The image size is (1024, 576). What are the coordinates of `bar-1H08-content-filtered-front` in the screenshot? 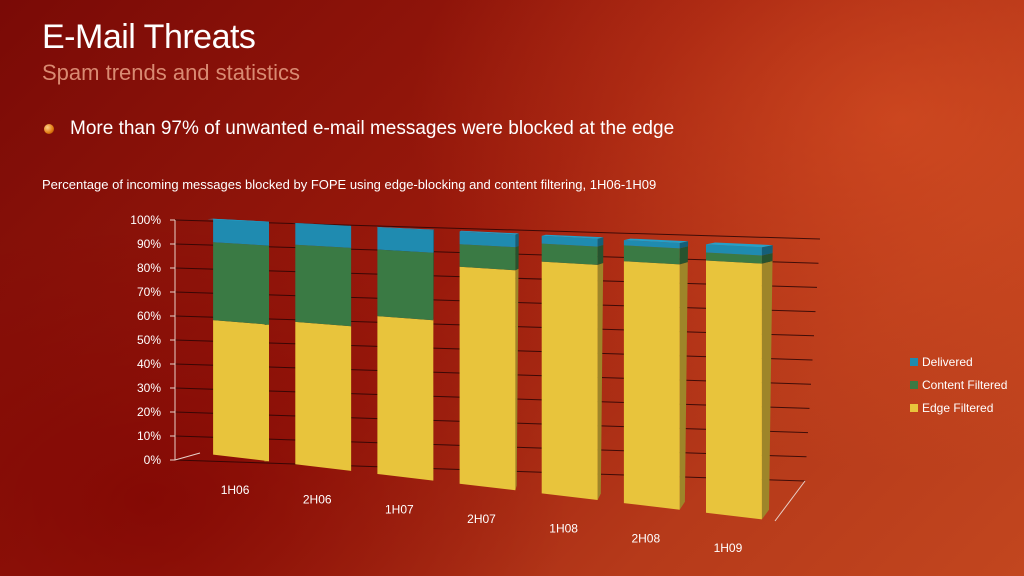 It's located at (569, 254).